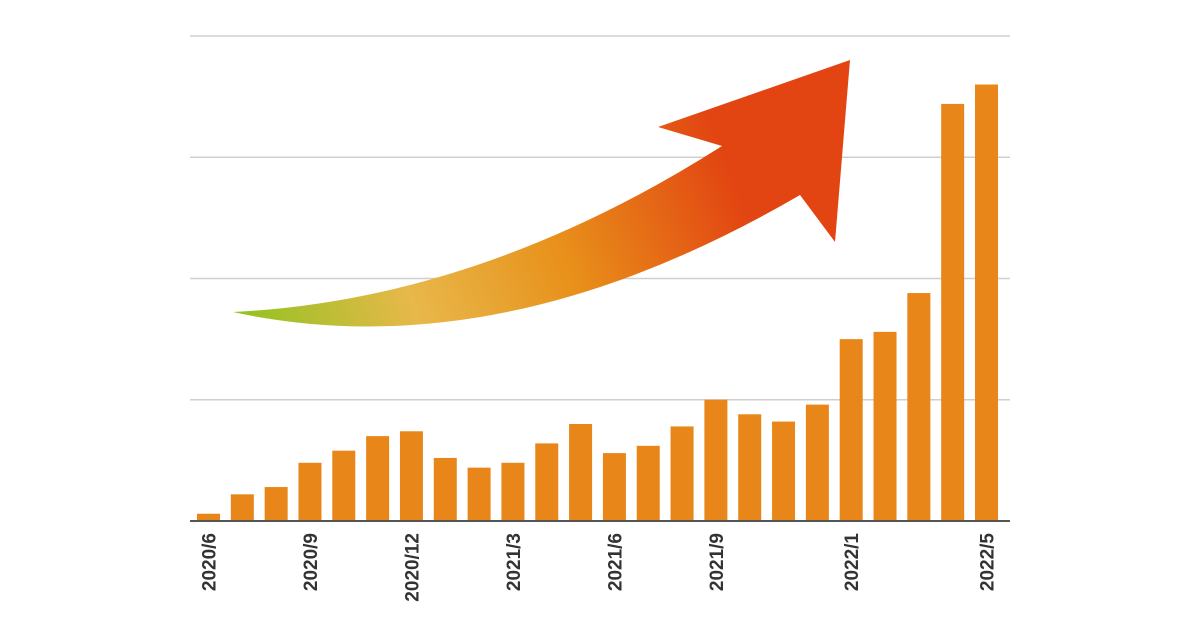 The width and height of the screenshot is (1200, 630). What do you see at coordinates (717, 562) in the screenshot?
I see `x-tick-label: 2021/9` at bounding box center [717, 562].